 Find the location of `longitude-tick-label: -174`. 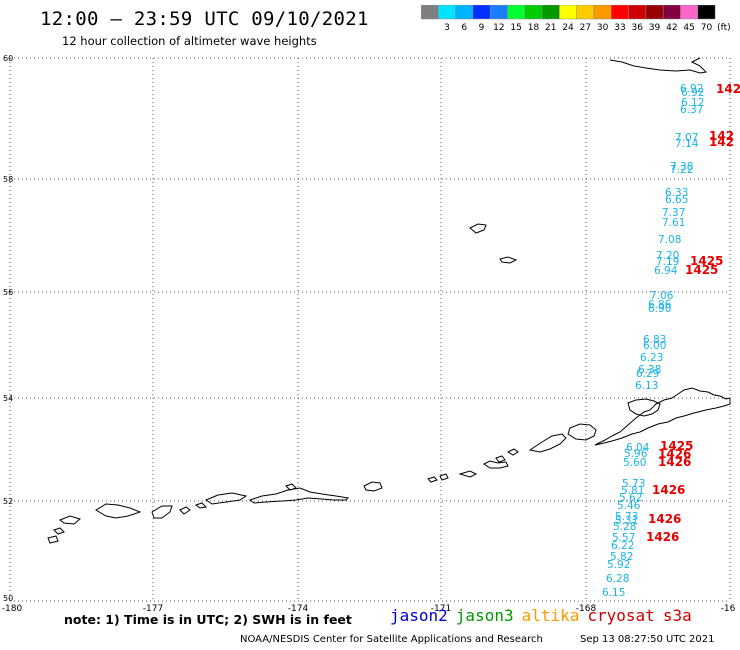

longitude-tick-label: -174 is located at coordinates (298, 609).